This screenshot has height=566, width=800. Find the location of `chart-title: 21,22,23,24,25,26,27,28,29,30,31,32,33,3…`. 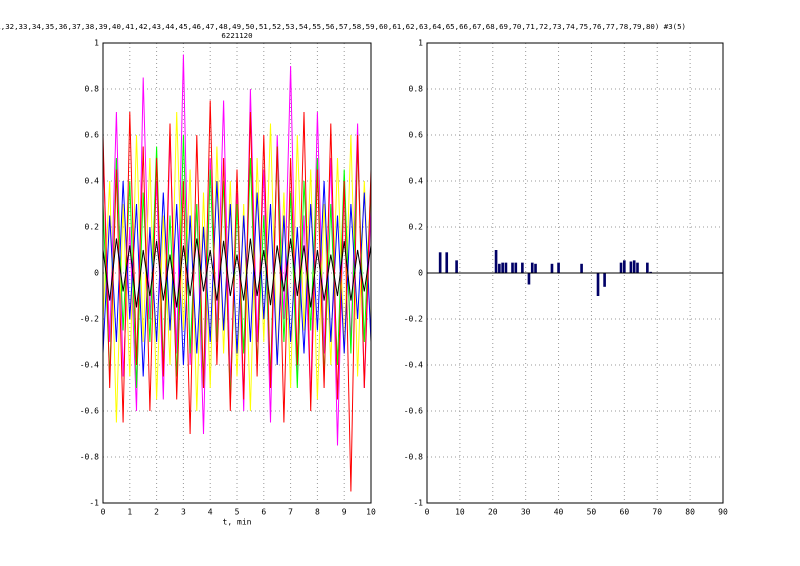

chart-title: 21,22,23,24,25,26,27,28,29,30,31,32,33,3… is located at coordinates (343, 26).